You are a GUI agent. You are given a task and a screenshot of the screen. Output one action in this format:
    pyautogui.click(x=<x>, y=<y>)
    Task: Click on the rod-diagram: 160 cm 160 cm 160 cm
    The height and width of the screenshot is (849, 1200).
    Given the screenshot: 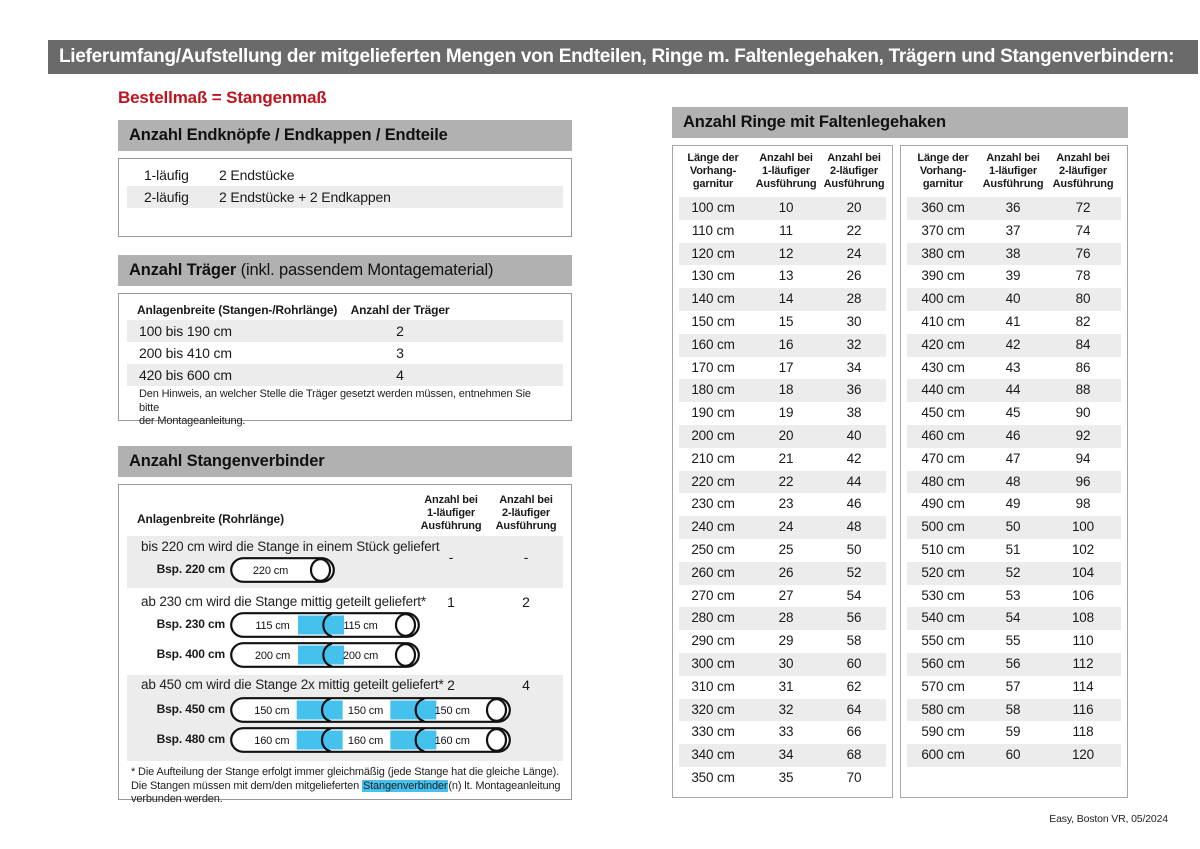 What is the action you would take?
    pyautogui.click(x=370, y=740)
    